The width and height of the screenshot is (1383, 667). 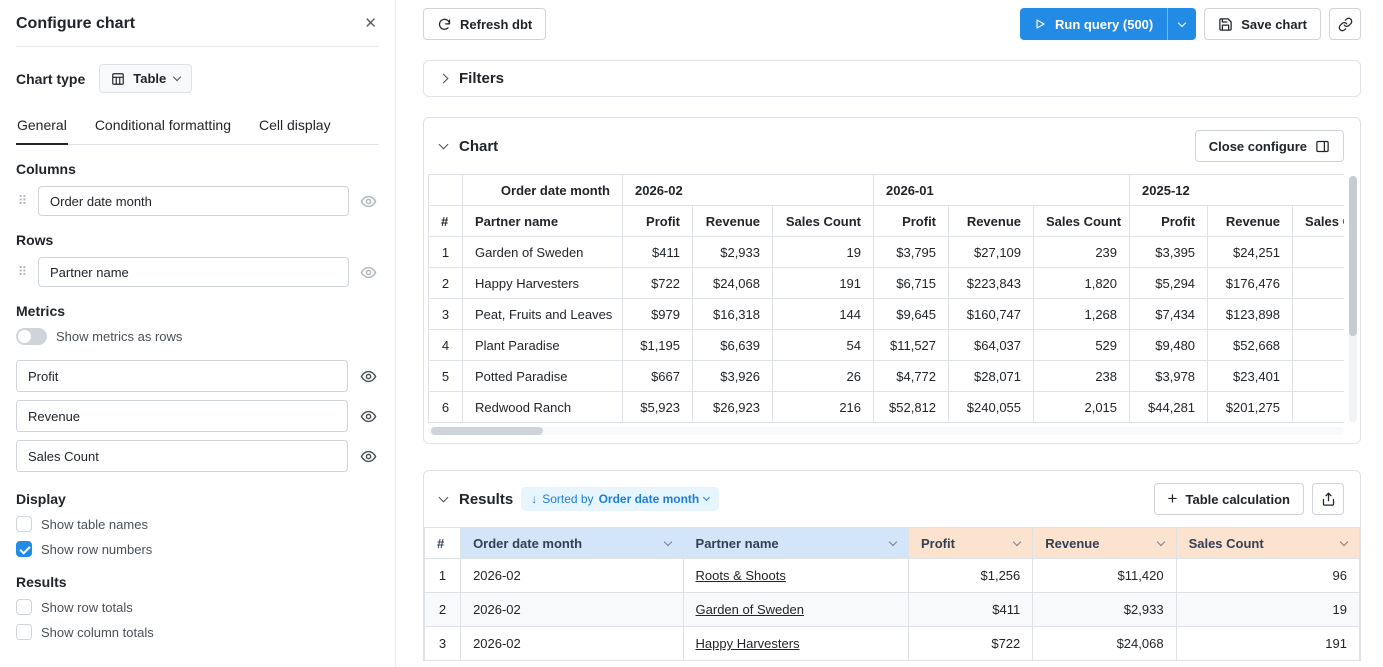 I want to click on partner-name-link: Garden of Sweden, so click(x=749, y=609).